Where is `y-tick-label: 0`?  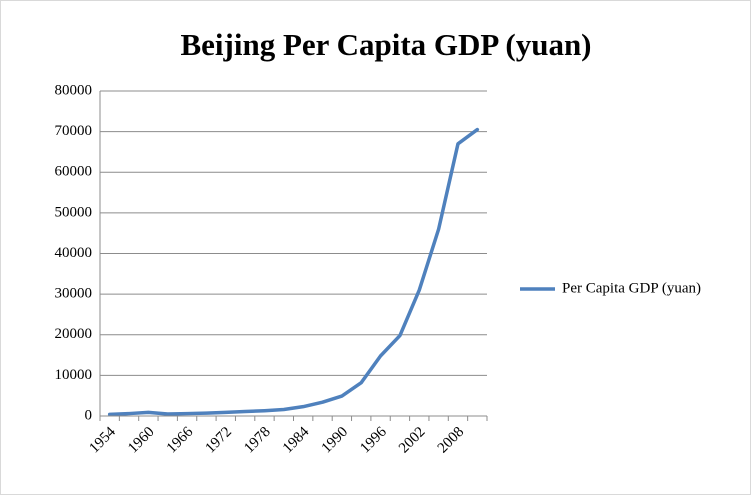
y-tick-label: 0 is located at coordinates (89, 415).